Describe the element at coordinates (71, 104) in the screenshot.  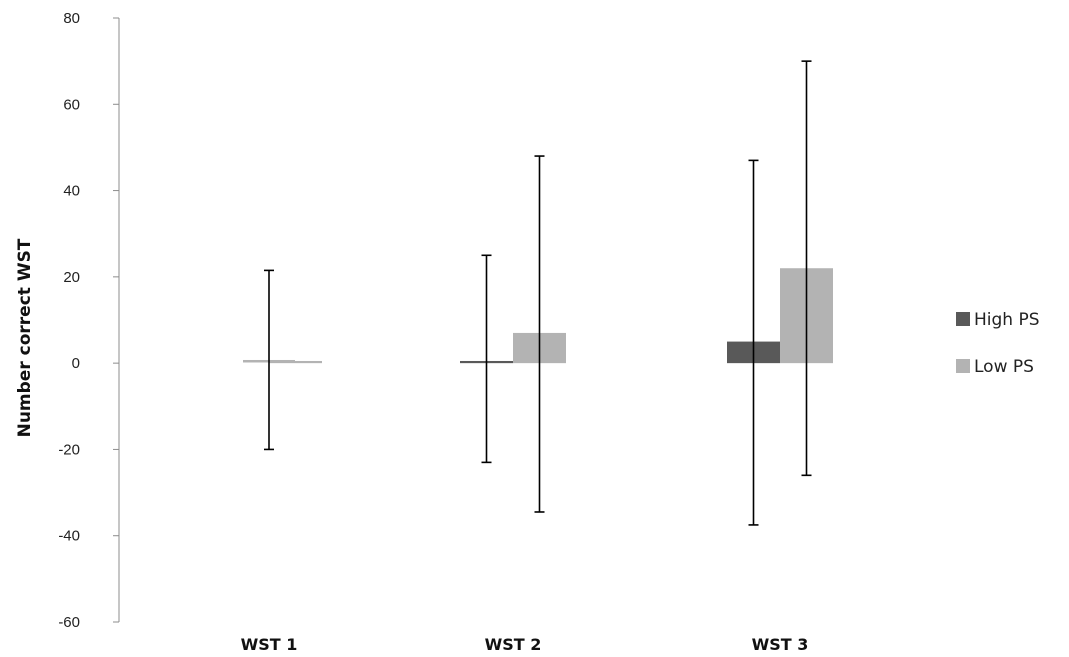
I see `y-tick-label: 60` at that location.